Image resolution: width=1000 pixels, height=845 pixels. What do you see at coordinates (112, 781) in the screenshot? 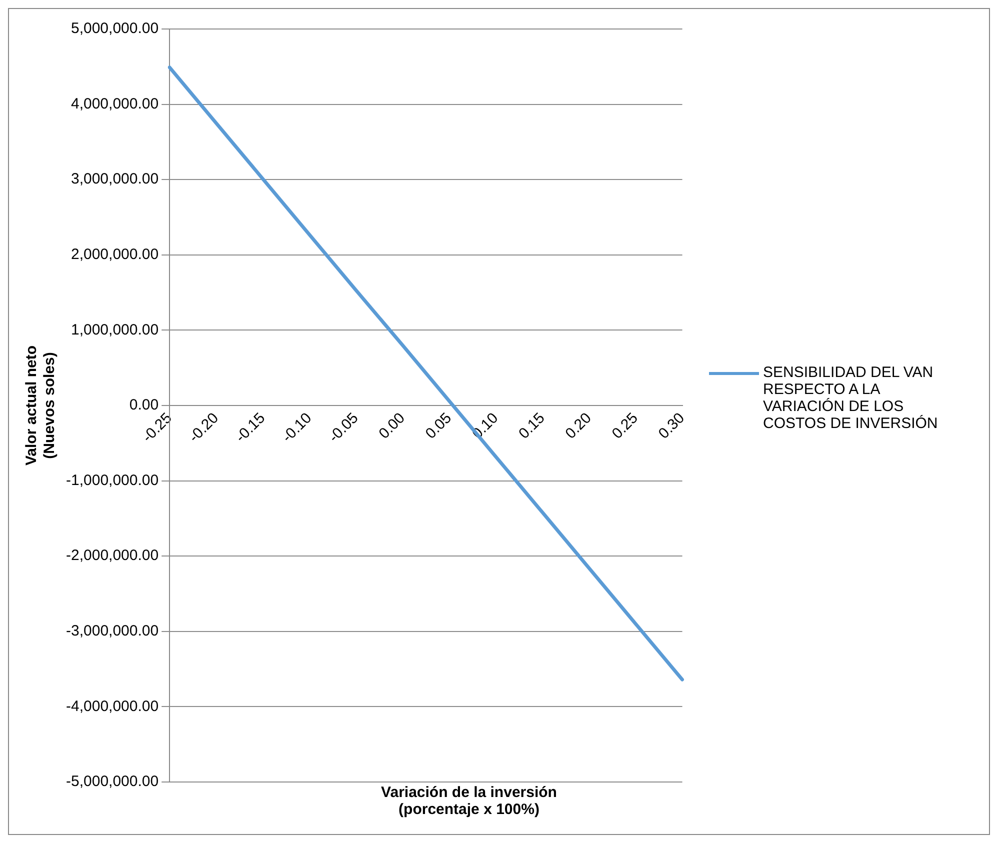
I see `y-tick-label: -5,000,000.00` at bounding box center [112, 781].